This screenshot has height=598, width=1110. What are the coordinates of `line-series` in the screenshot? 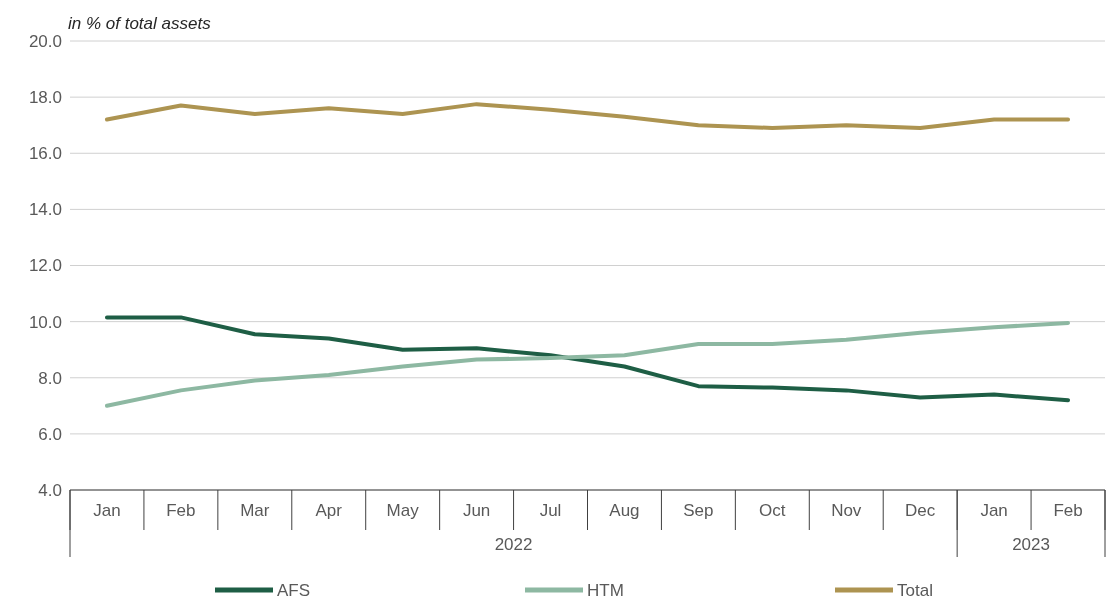 It's located at (587, 116).